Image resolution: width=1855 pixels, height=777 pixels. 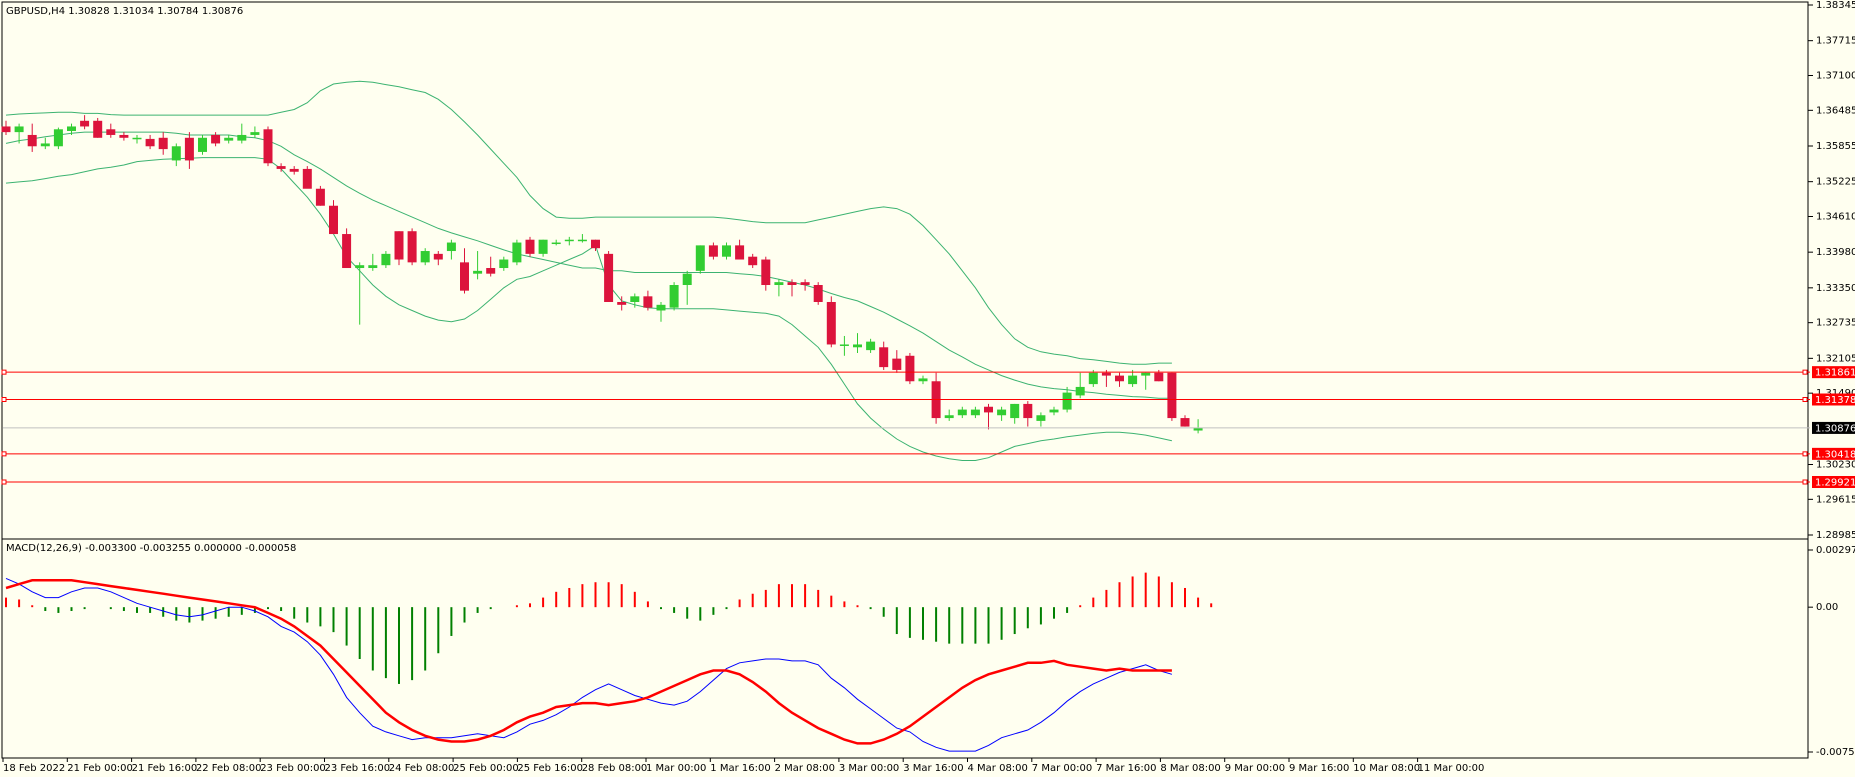 What do you see at coordinates (1835, 288) in the screenshot?
I see `price-tick-label: 1.33350` at bounding box center [1835, 288].